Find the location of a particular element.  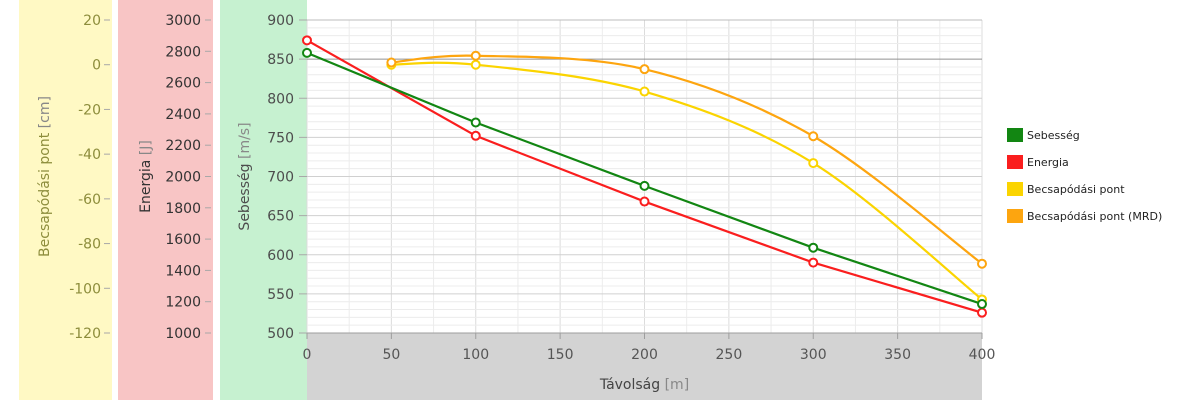

becsapodasi-tick-label: -60 is located at coordinates (89, 200).